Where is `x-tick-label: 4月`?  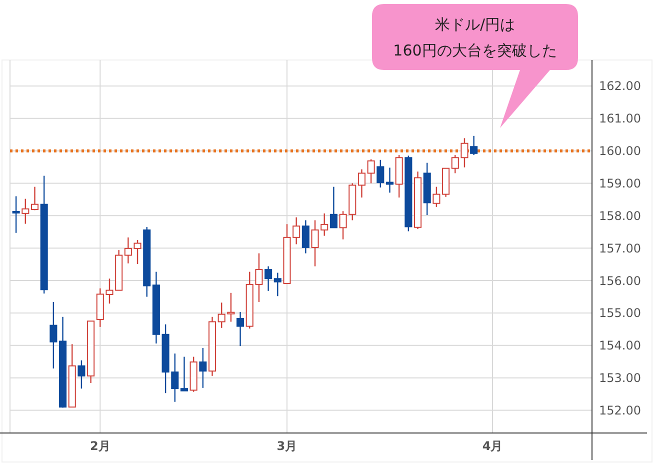 x-tick-label: 4月 is located at coordinates (492, 446).